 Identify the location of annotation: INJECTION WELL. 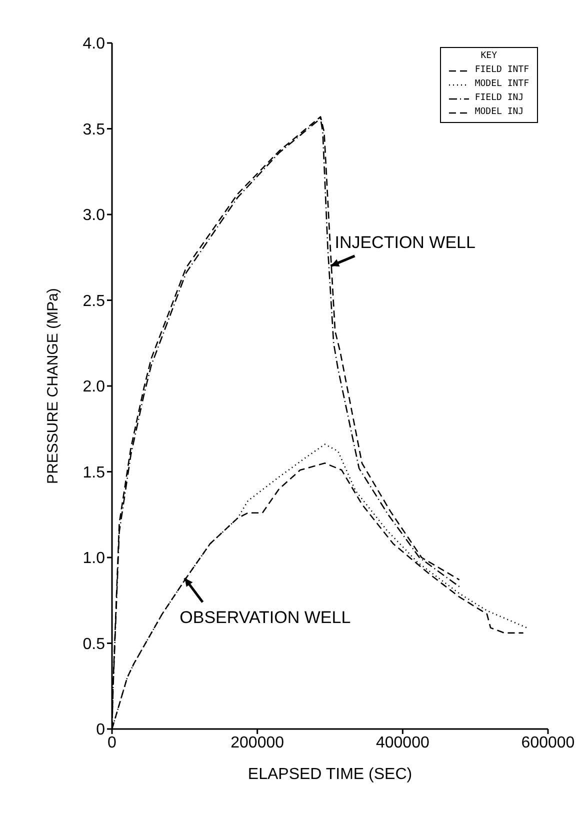
(405, 242).